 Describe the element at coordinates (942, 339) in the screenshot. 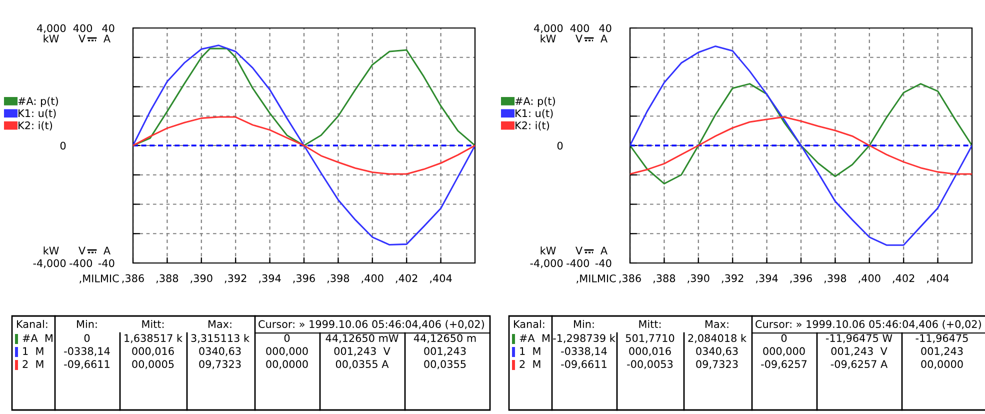

I see `text: -11,96475` at that location.